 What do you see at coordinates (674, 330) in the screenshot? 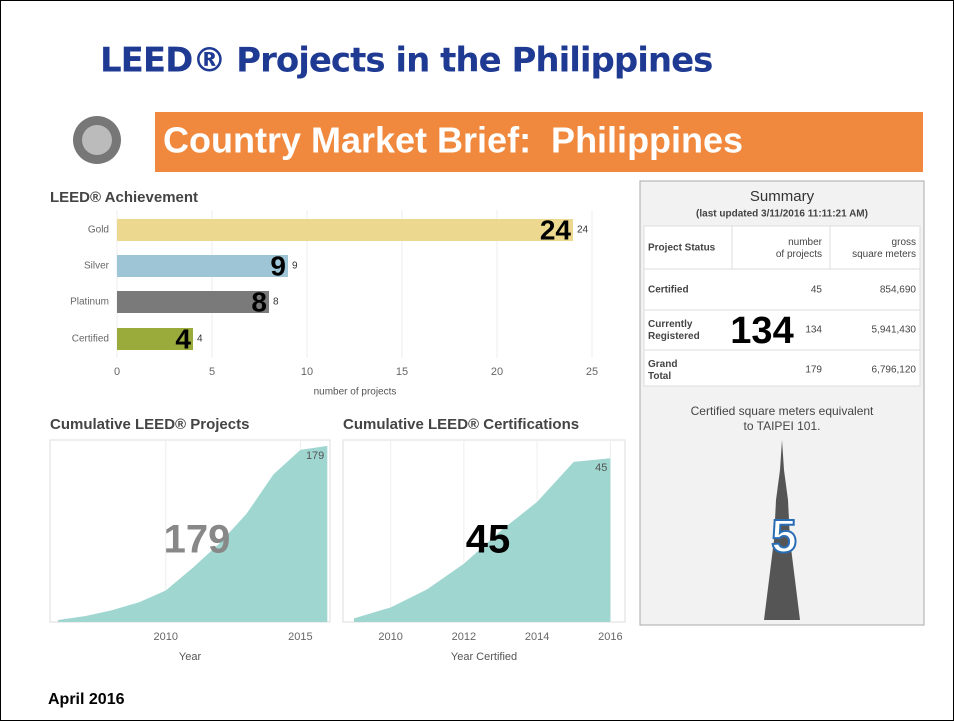
I see `table-cell: Currently Registered` at bounding box center [674, 330].